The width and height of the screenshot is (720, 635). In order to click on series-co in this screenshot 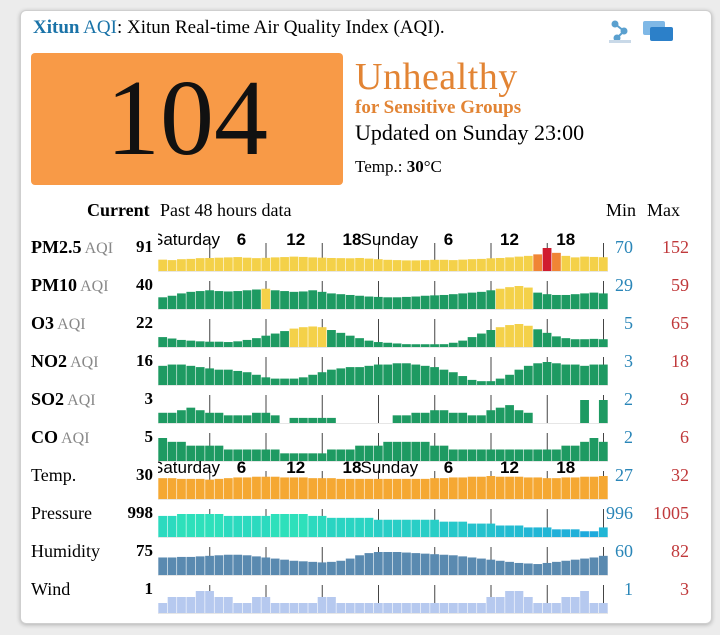, I will do `click(383, 447)`.